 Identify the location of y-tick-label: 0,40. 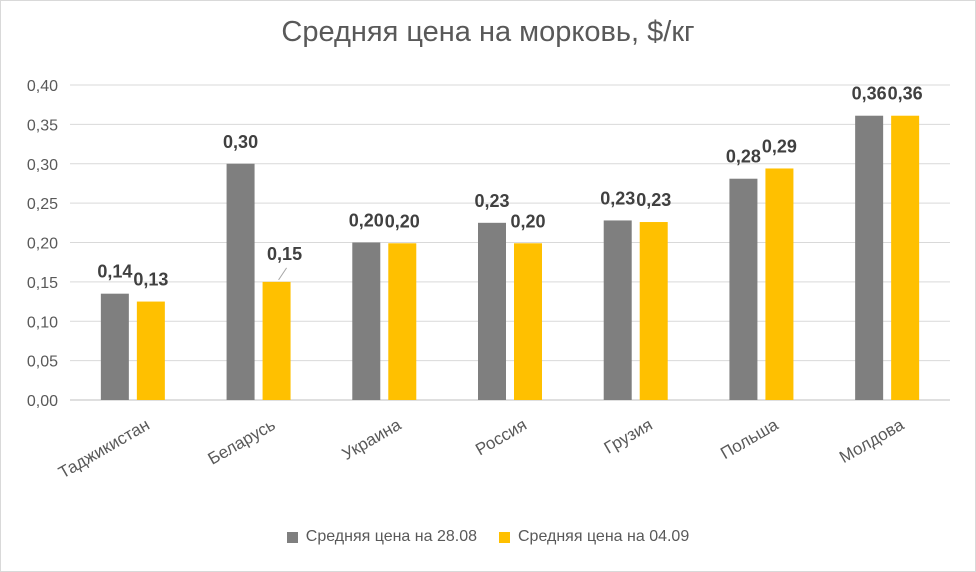
(42, 86).